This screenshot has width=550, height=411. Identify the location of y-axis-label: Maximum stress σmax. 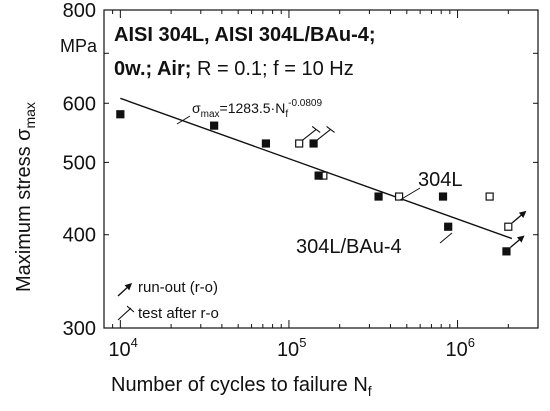
(25, 197).